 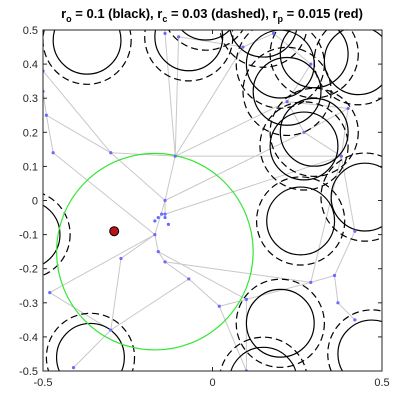 What do you see at coordinates (381, 383) in the screenshot?
I see `x-tick-label: 0.5` at bounding box center [381, 383].